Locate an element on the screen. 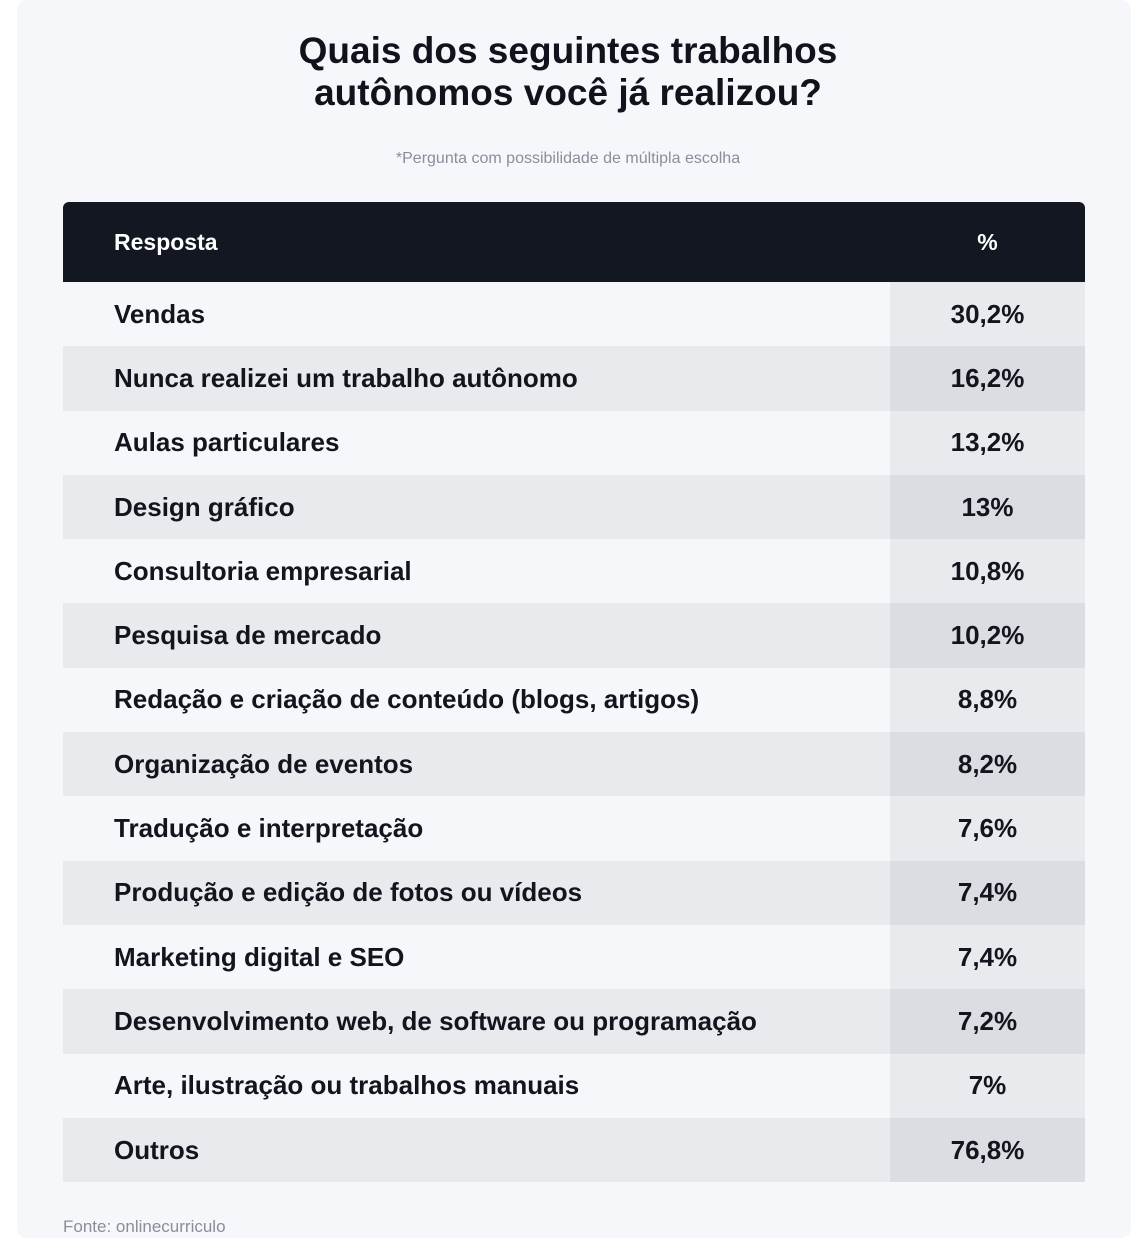  row-label: Pesquisa de mercado is located at coordinates (248, 635).